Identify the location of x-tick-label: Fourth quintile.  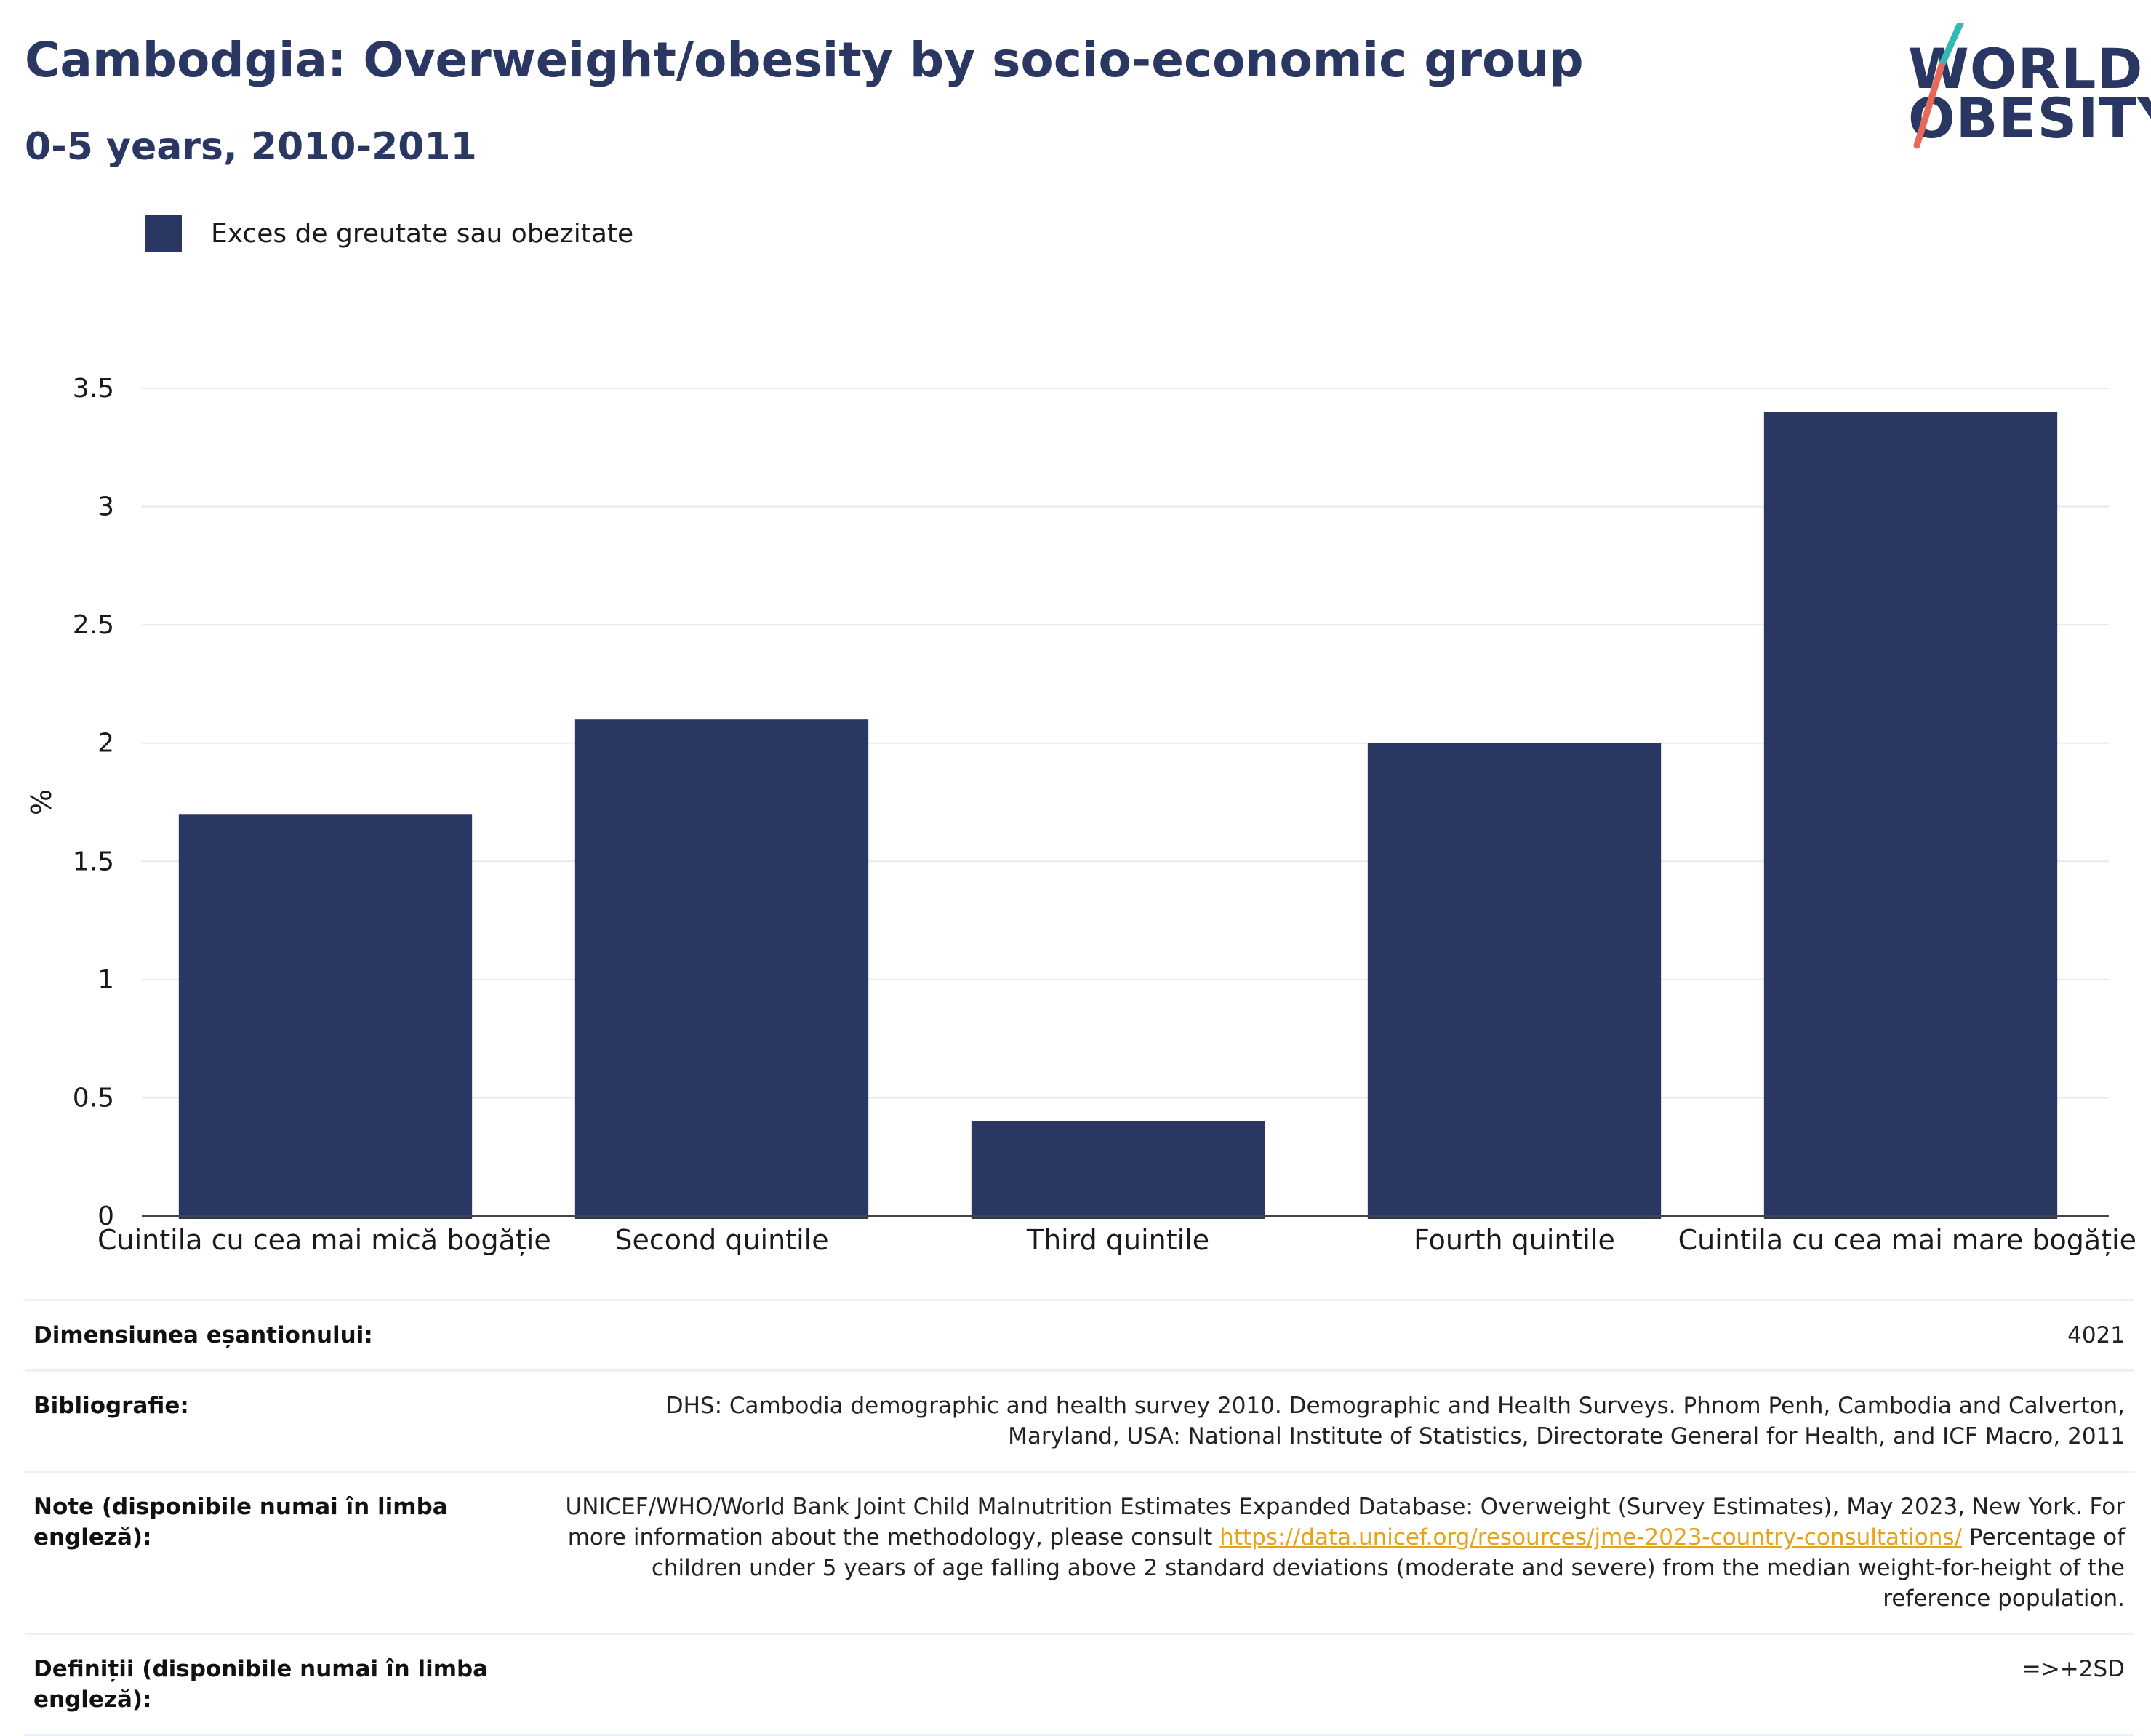
(1514, 1240).